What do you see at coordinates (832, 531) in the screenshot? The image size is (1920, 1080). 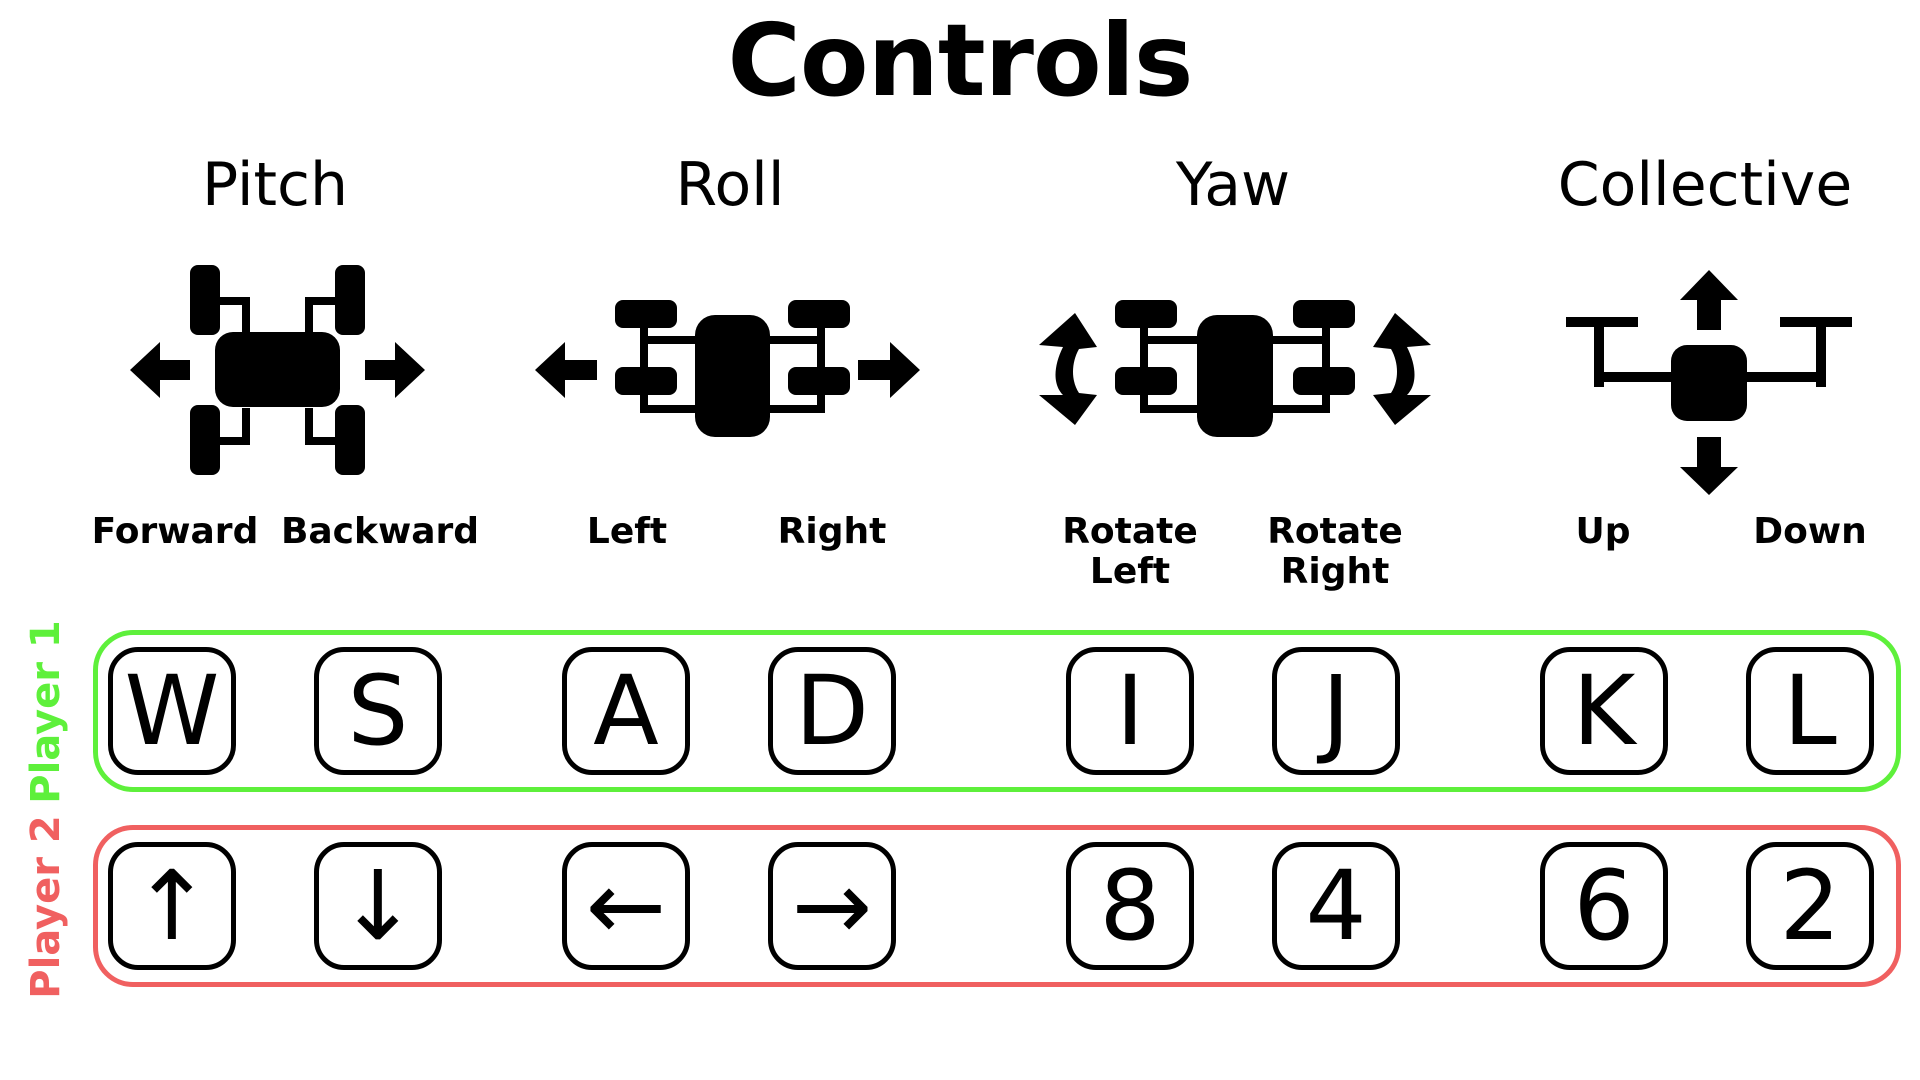 I see `action-label-right: Right` at bounding box center [832, 531].